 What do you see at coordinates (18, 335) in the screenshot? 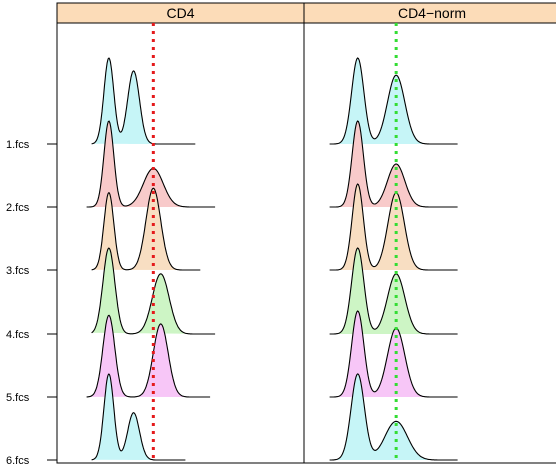
I see `y-tick-label: 4.fcs` at bounding box center [18, 335].